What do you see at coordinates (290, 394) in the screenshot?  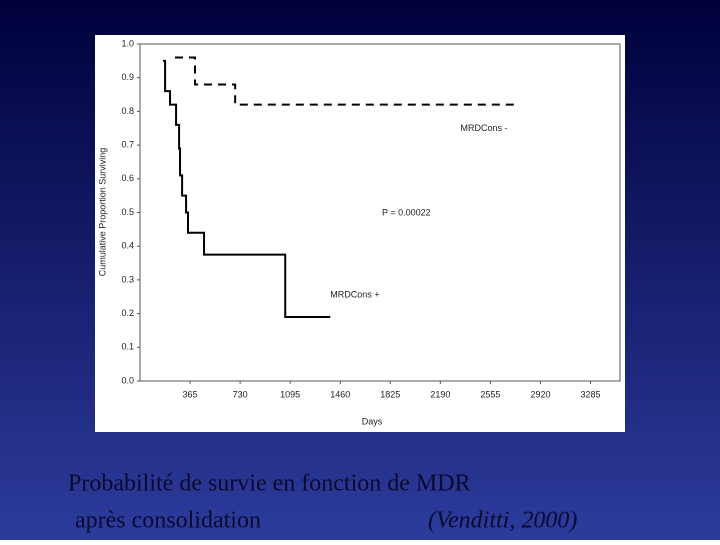 I see `x-tick-label: 1095` at bounding box center [290, 394].